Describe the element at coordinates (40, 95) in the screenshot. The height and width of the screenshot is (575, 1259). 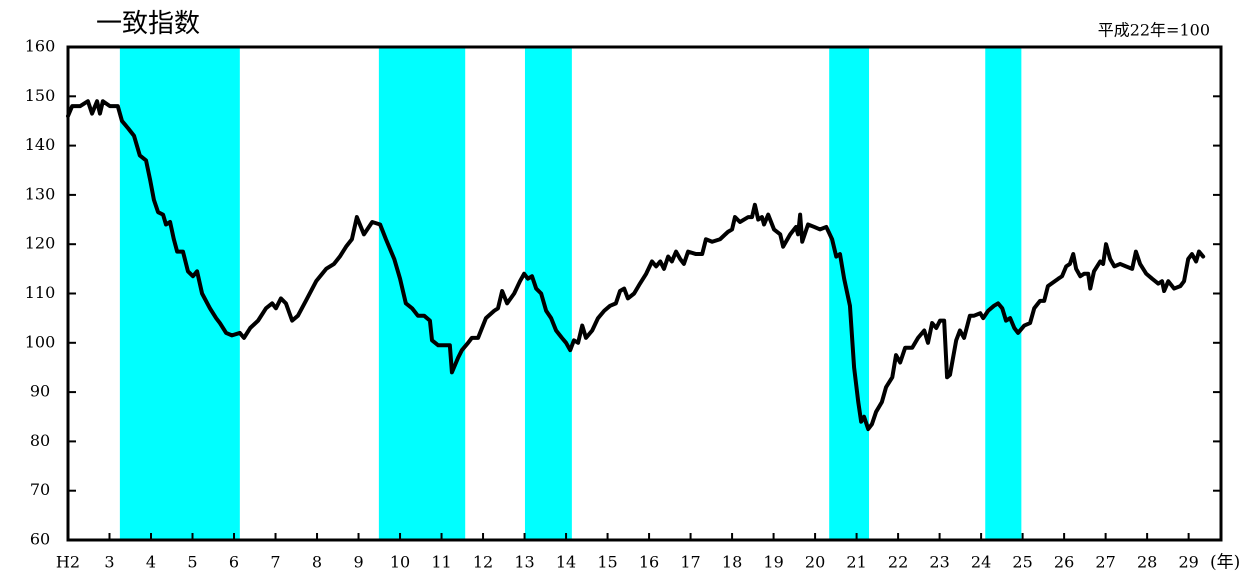
I see `y-tick-label: 150` at that location.